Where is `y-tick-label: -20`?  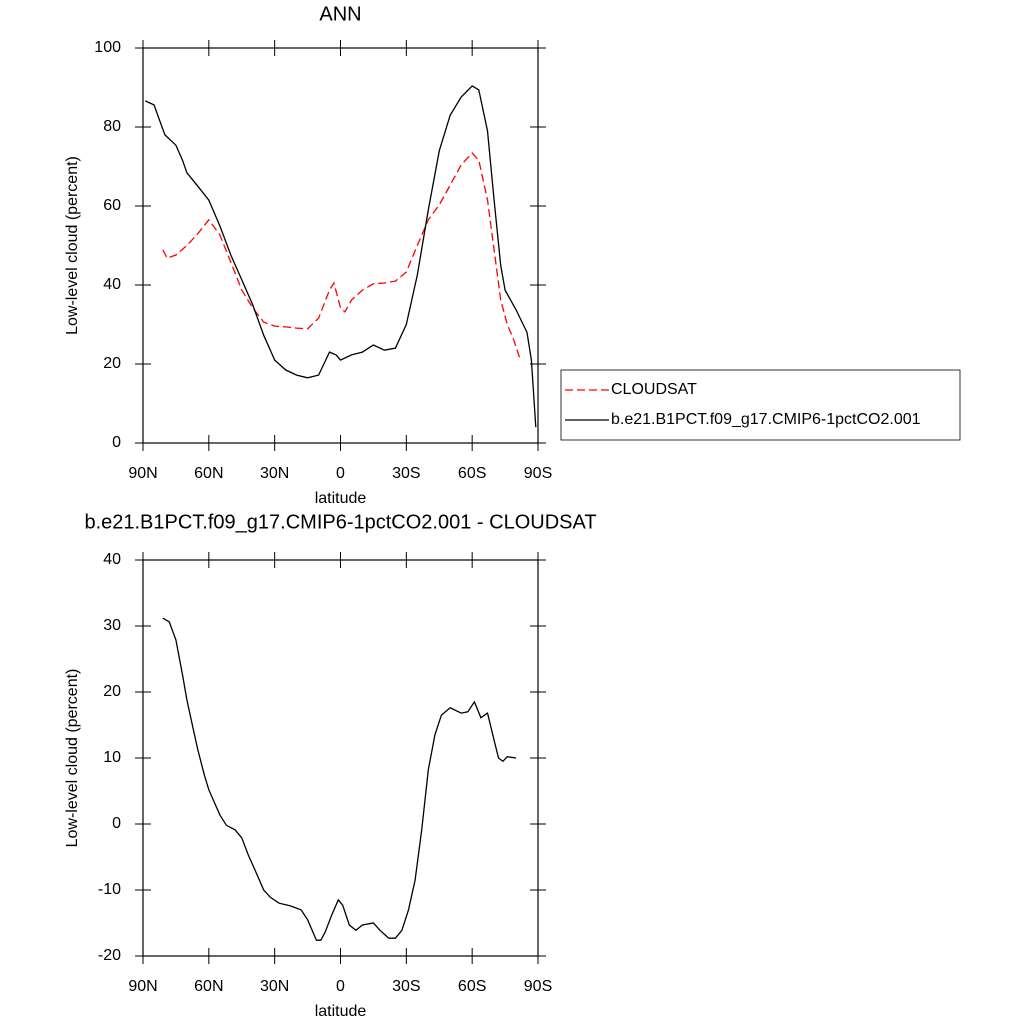
y-tick-label: -20 is located at coordinates (109, 955).